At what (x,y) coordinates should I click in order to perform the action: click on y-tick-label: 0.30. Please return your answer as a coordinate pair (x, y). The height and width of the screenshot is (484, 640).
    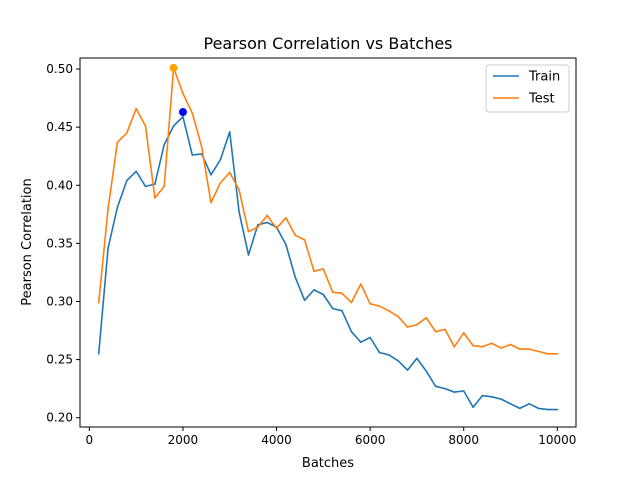
    Looking at the image, I should click on (59, 301).